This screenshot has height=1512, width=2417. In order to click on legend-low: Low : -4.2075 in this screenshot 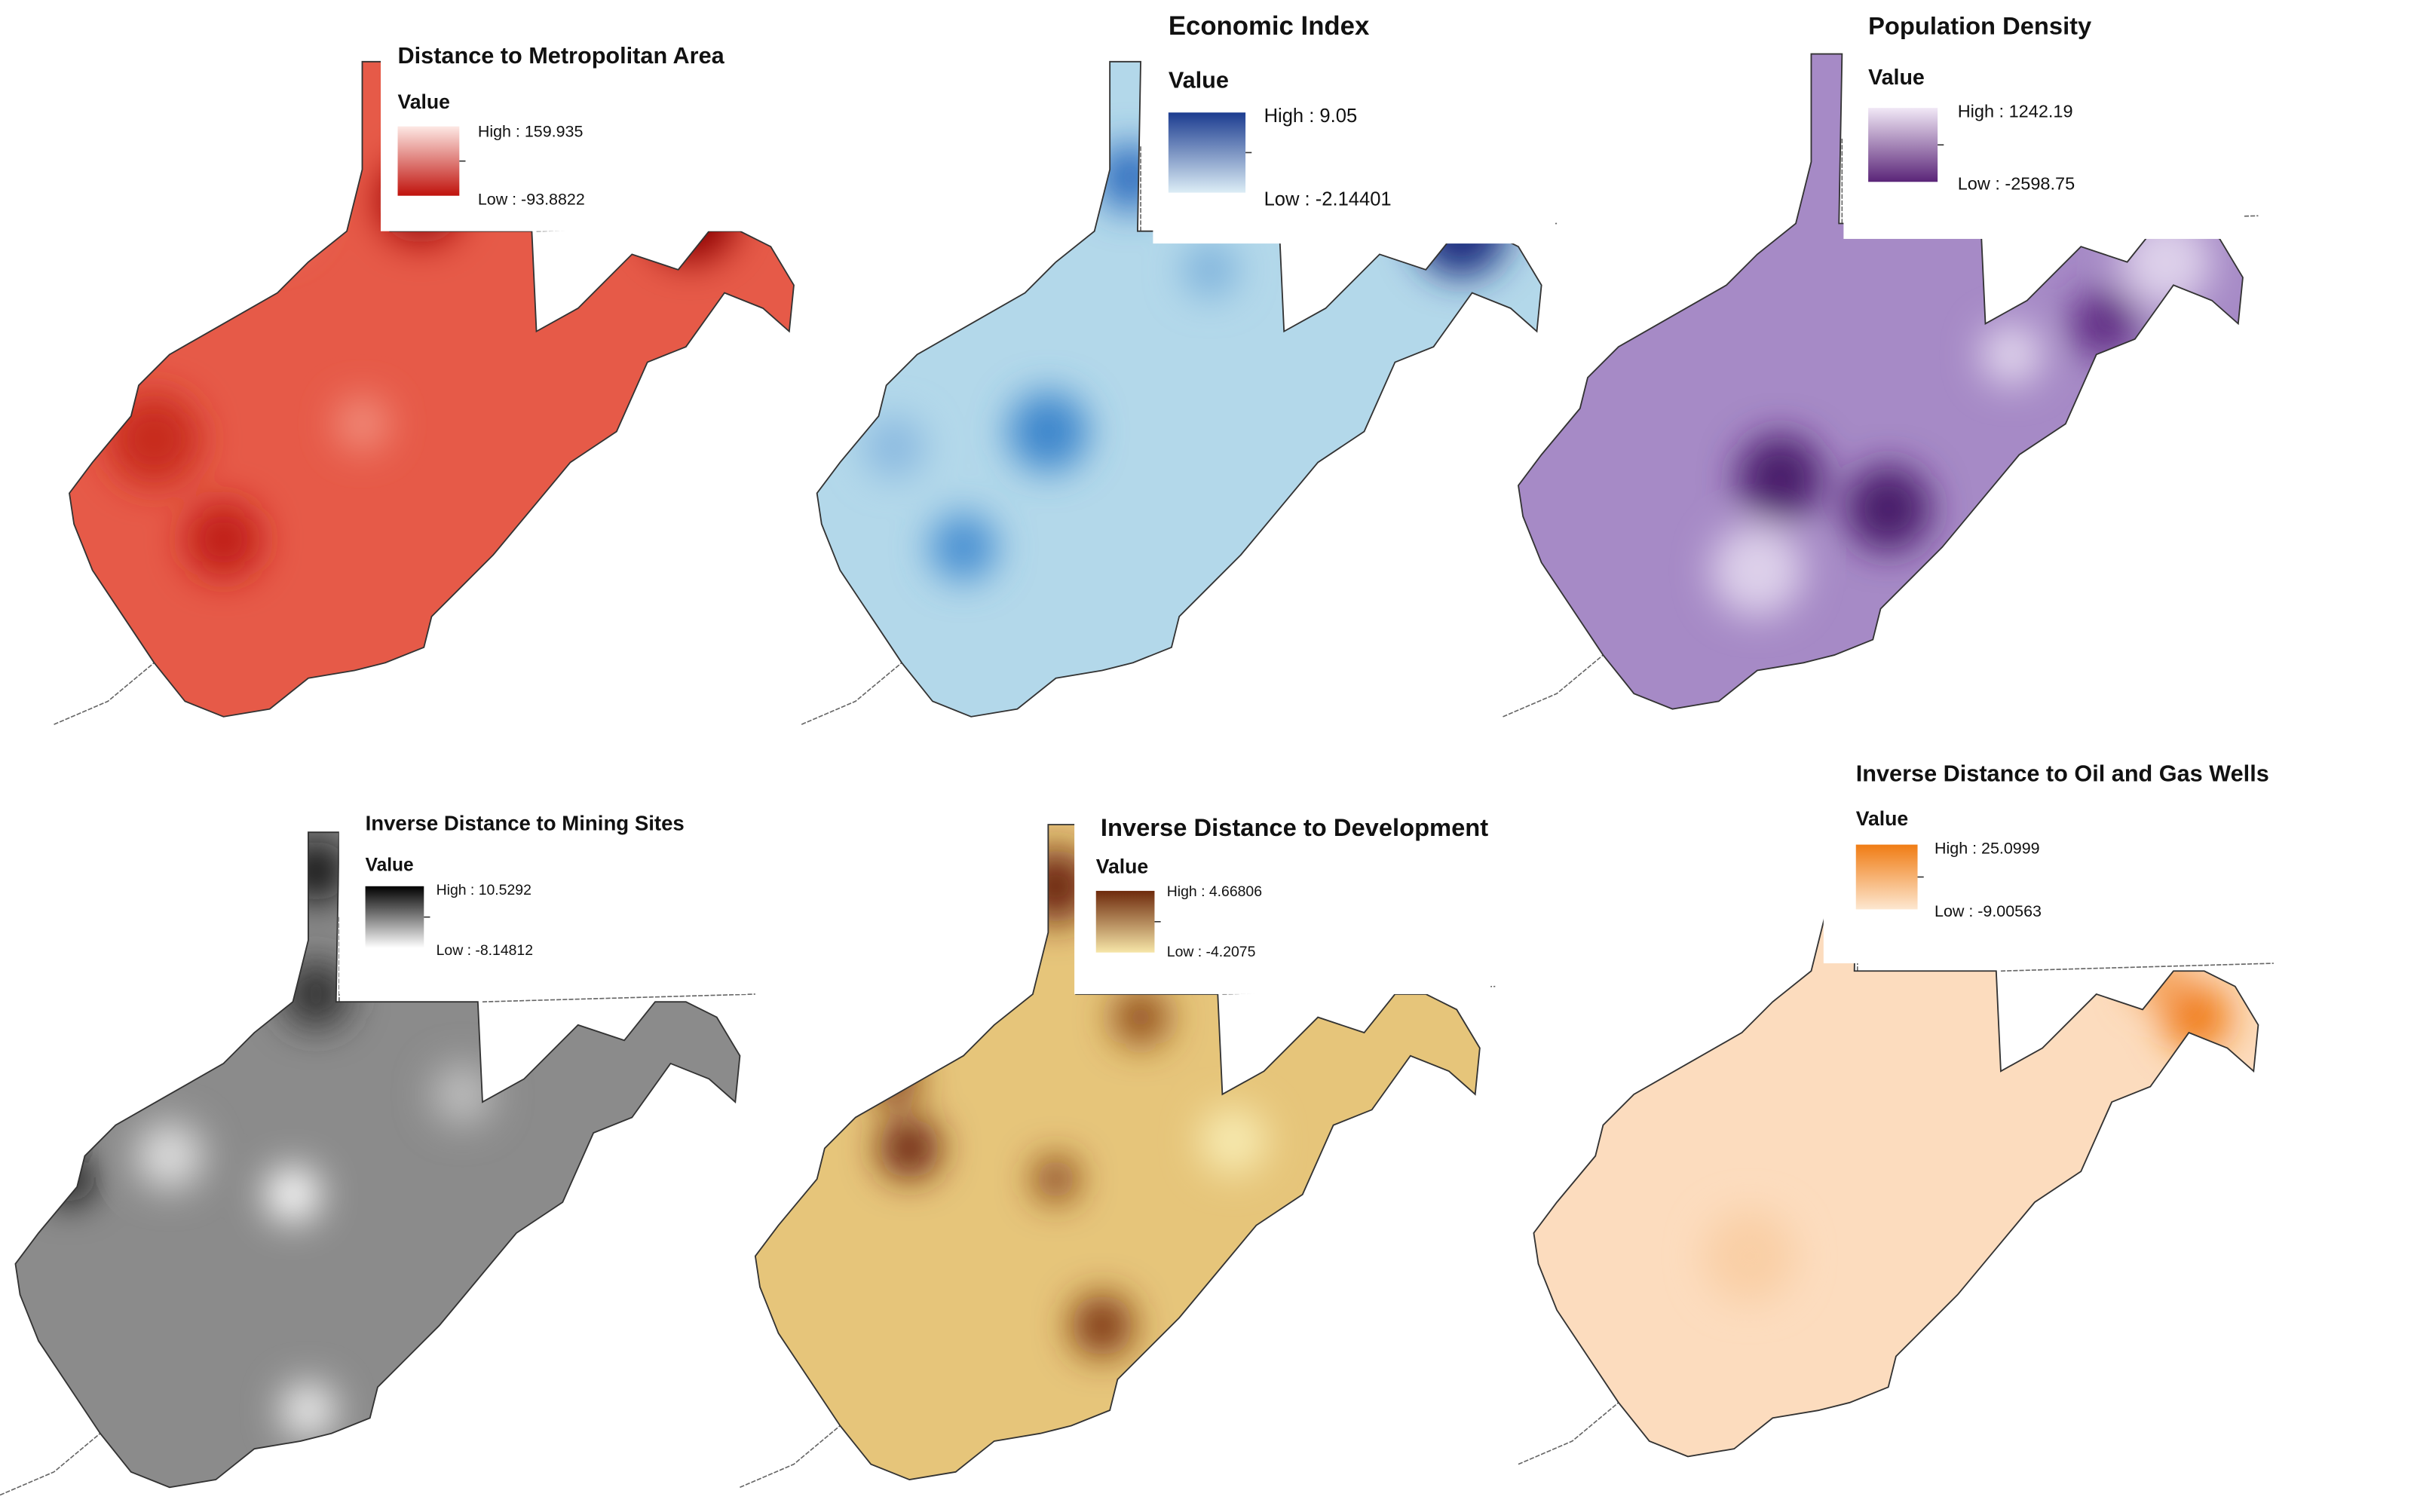, I will do `click(1211, 952)`.